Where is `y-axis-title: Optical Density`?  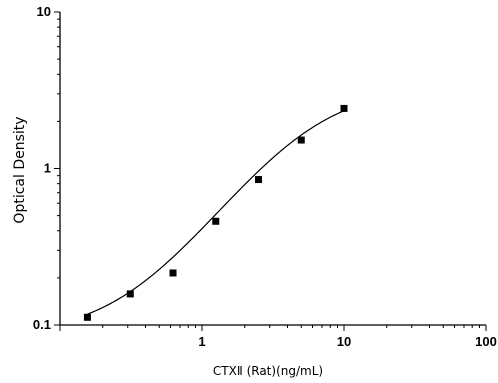
y-axis-title: Optical Density is located at coordinates (20, 169).